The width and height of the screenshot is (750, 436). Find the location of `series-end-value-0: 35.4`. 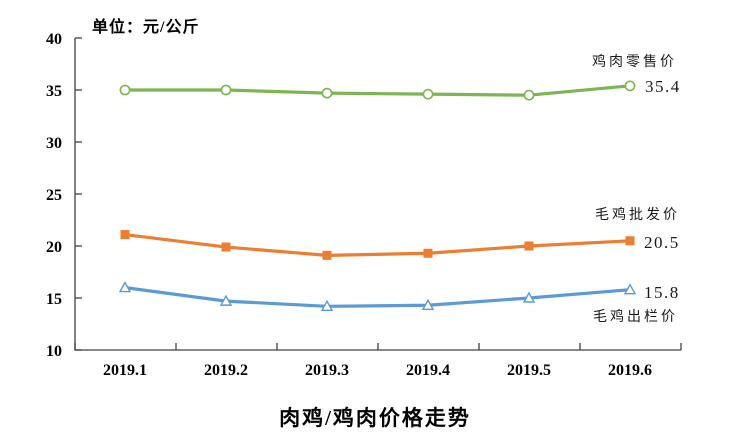

series-end-value-0: 35.4 is located at coordinates (663, 86).